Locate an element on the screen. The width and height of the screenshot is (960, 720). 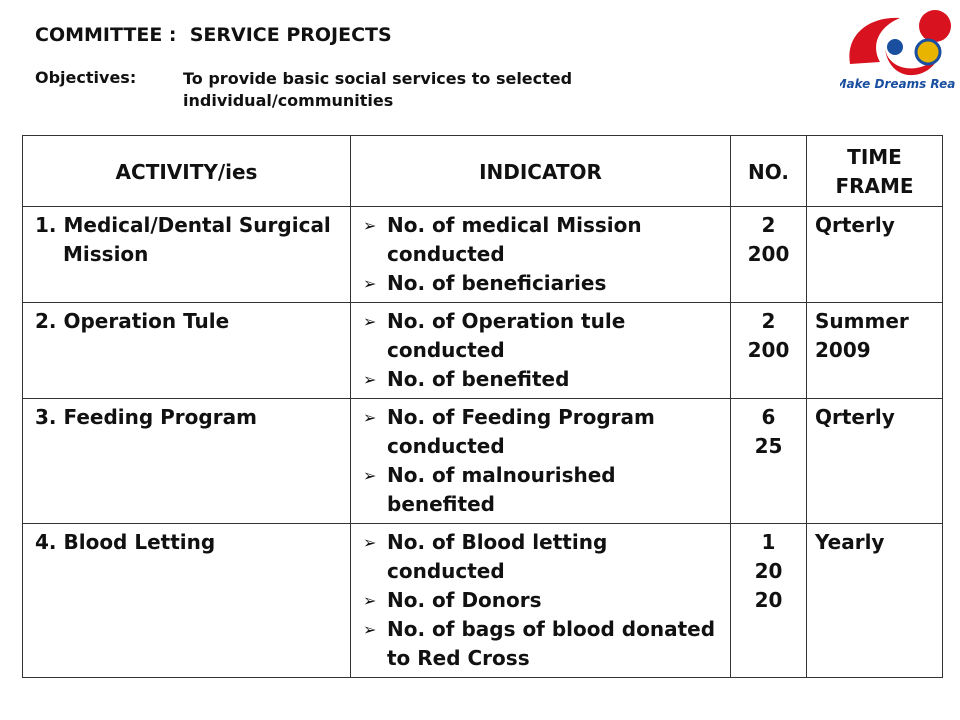
column-header: ACTIVITY/ies is located at coordinates (186, 171).